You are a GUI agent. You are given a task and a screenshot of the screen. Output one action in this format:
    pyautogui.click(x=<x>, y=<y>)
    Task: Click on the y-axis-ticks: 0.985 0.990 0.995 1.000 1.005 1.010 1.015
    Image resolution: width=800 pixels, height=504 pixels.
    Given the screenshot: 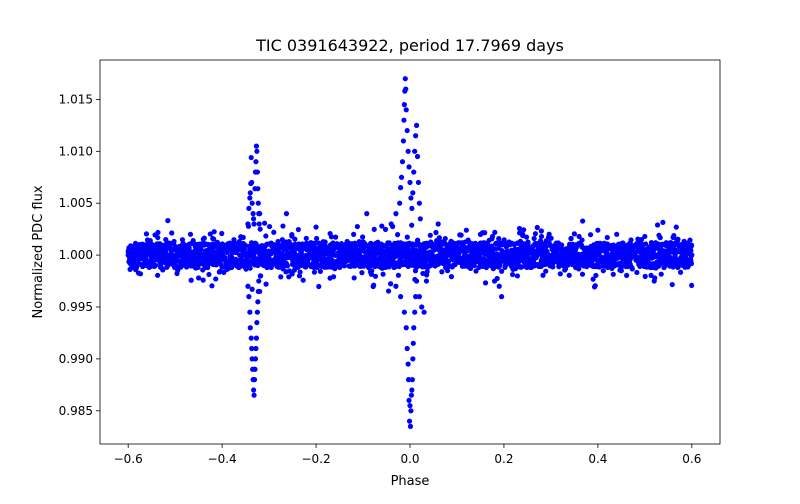 What is the action you would take?
    pyautogui.click(x=79, y=255)
    